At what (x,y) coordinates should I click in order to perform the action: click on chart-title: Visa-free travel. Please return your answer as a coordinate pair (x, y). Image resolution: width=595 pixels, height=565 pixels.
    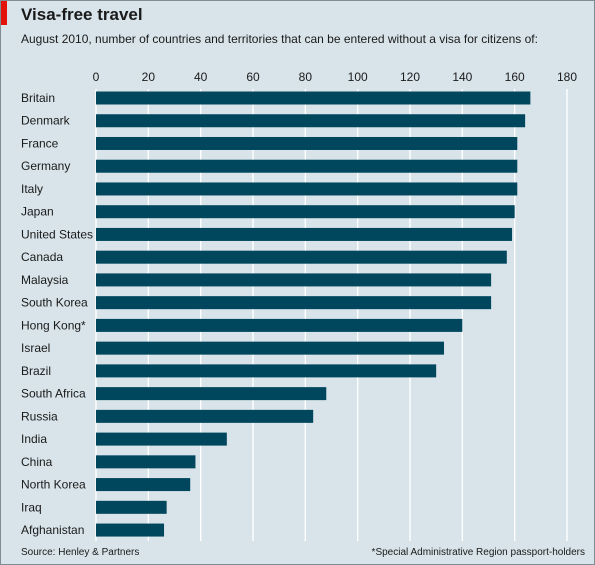
    Looking at the image, I should click on (82, 14).